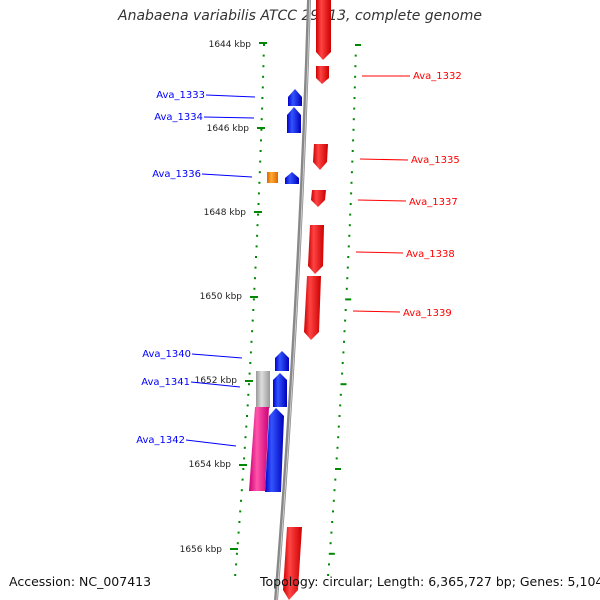  I want to click on genome-backbone-highlight, so click(293, 300).